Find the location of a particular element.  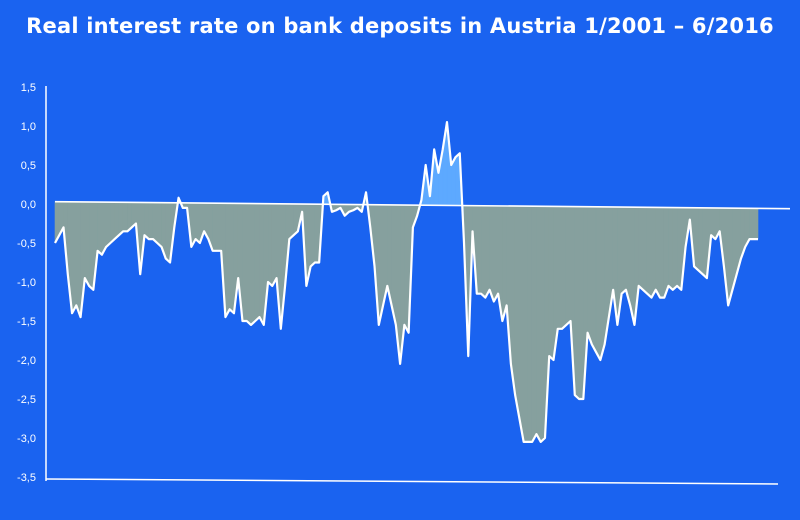

y-tick-label: 0,5 is located at coordinates (28, 166).